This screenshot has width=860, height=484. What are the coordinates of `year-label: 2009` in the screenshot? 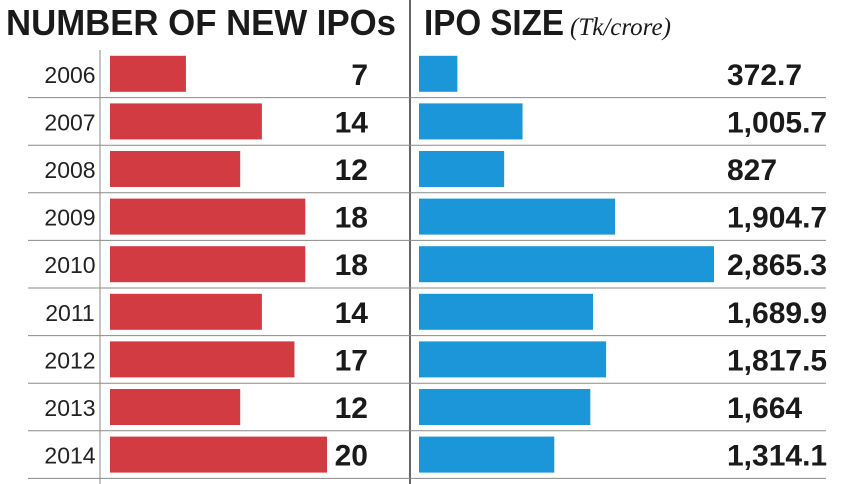 It's located at (69, 218).